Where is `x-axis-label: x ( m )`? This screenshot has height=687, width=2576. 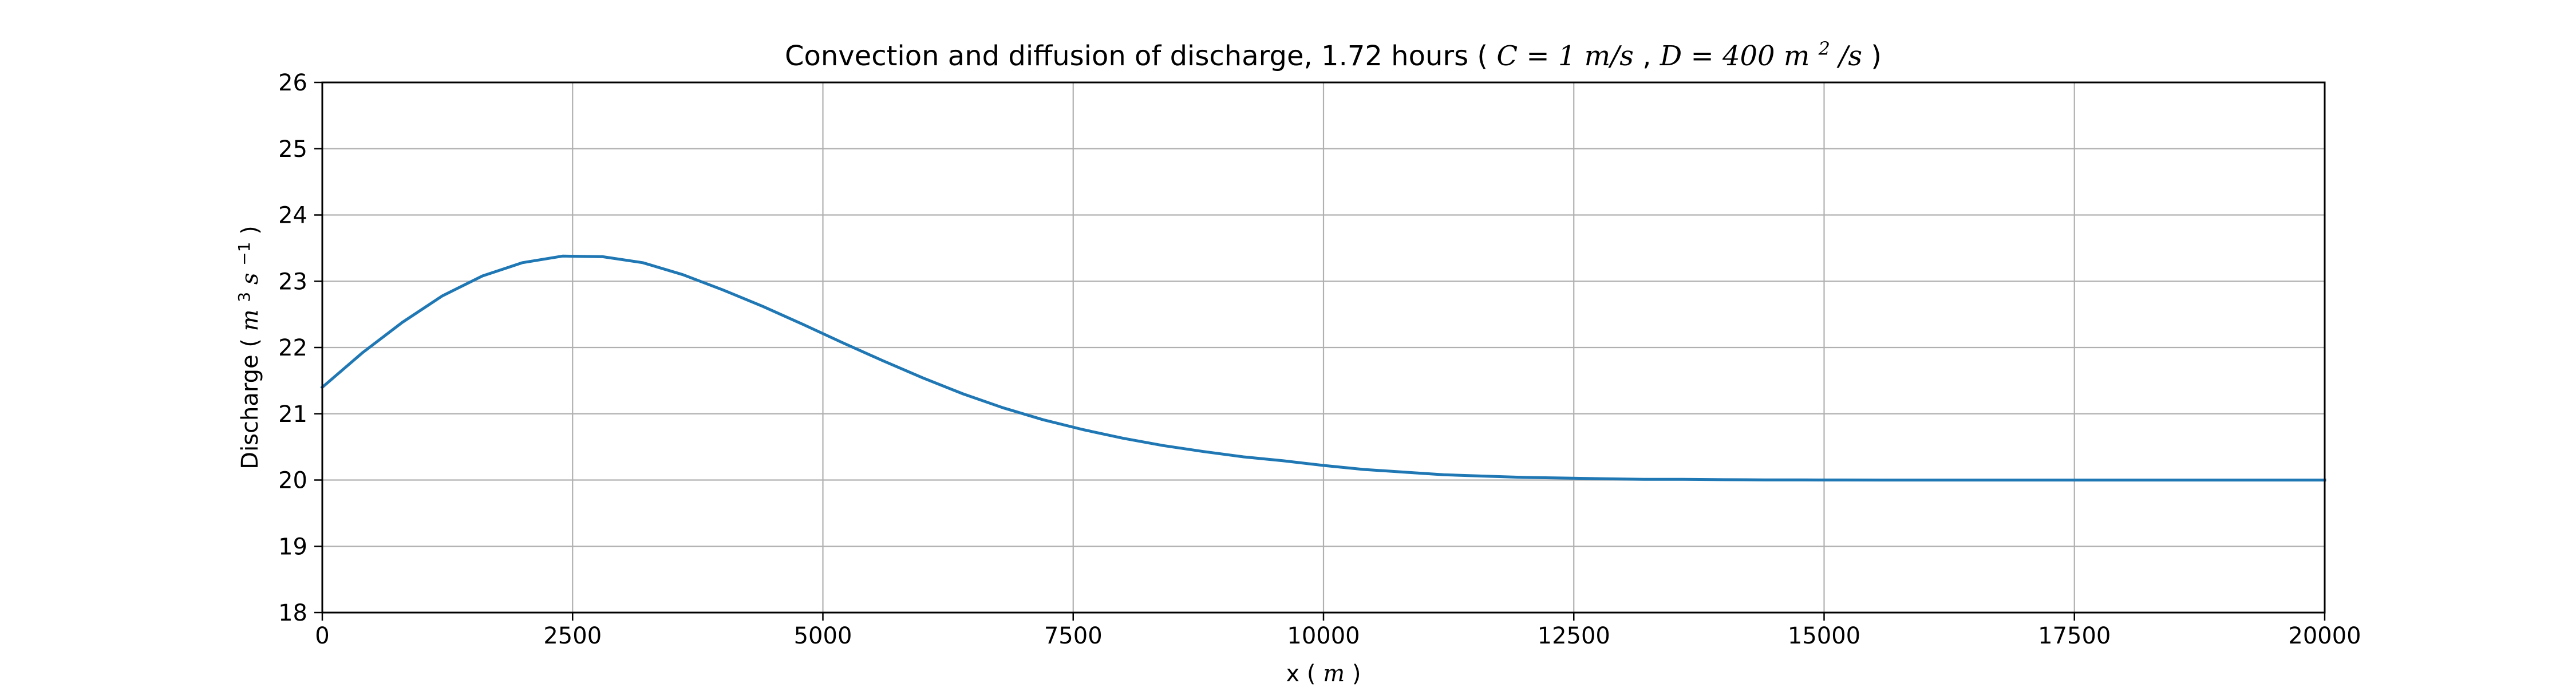
x-axis-label: x ( m ) is located at coordinates (1323, 674).